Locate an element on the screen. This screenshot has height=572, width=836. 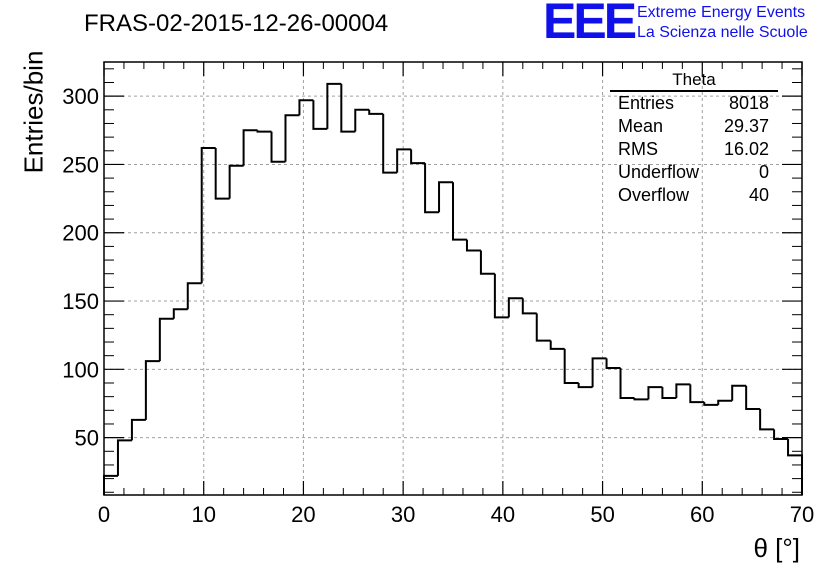
x-tick-label: 60 is located at coordinates (702, 514).